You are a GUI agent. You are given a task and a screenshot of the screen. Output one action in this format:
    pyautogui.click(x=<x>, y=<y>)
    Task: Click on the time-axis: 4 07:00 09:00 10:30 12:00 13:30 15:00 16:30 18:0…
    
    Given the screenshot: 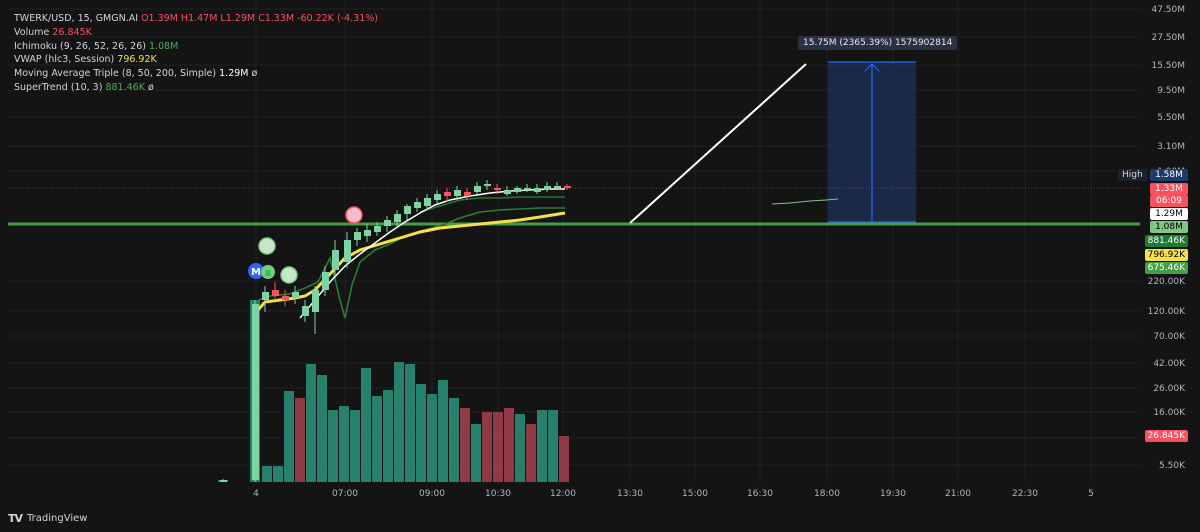 What is the action you would take?
    pyautogui.click(x=673, y=494)
    